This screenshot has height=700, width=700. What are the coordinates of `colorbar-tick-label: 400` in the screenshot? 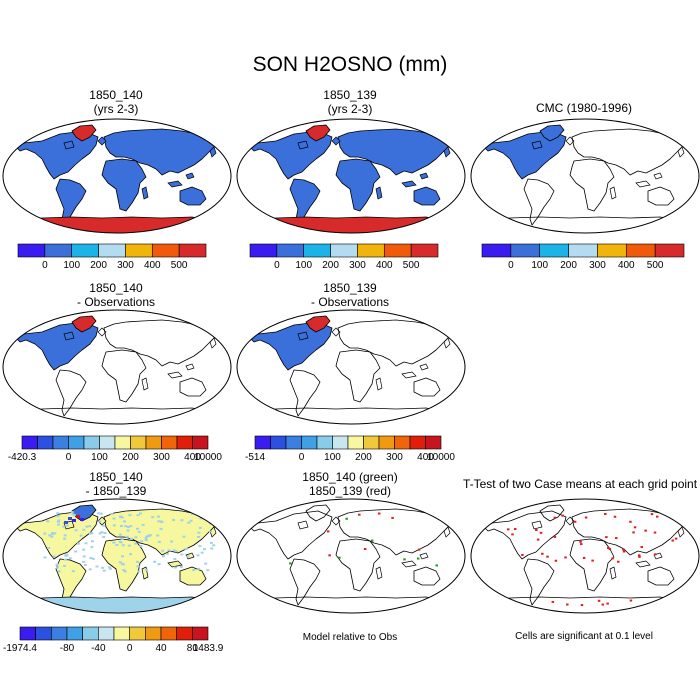 It's located at (384, 265).